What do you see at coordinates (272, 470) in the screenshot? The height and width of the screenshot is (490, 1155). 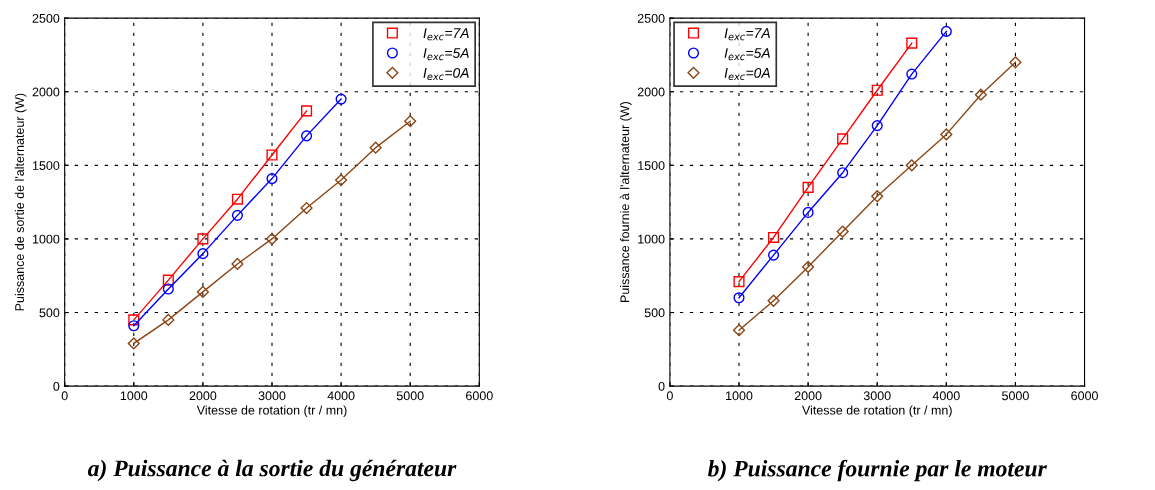 I see `text: a) Puissance à la sortie du générateur` at bounding box center [272, 470].